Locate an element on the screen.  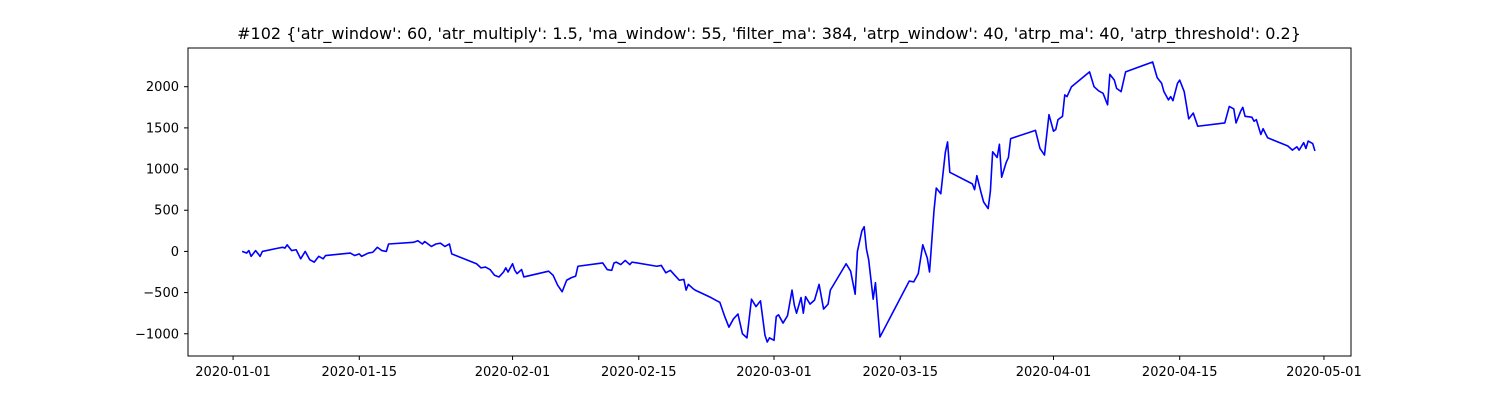
y-tick-label: 1500 is located at coordinates (162, 128).